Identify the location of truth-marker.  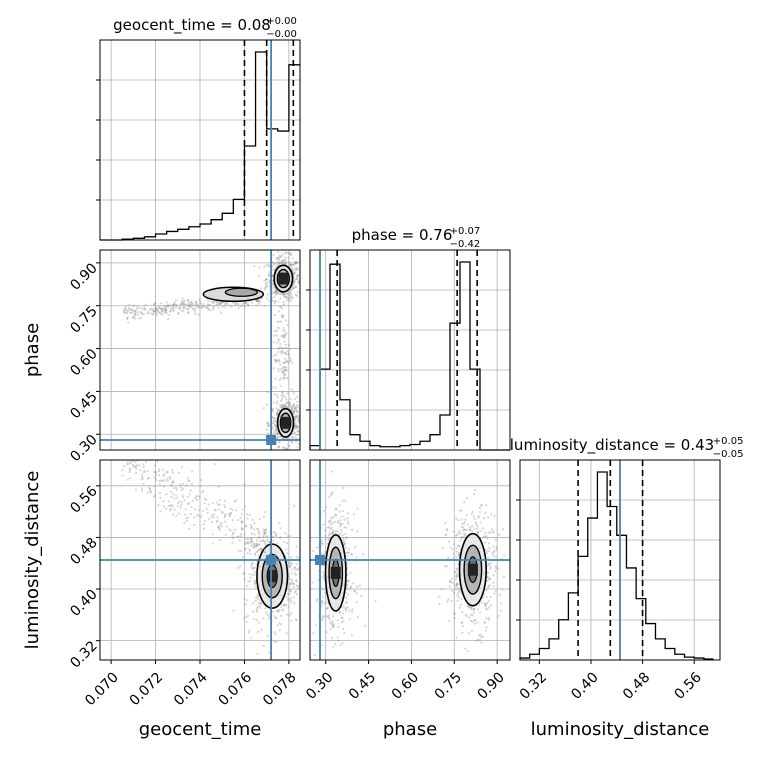
(271, 440).